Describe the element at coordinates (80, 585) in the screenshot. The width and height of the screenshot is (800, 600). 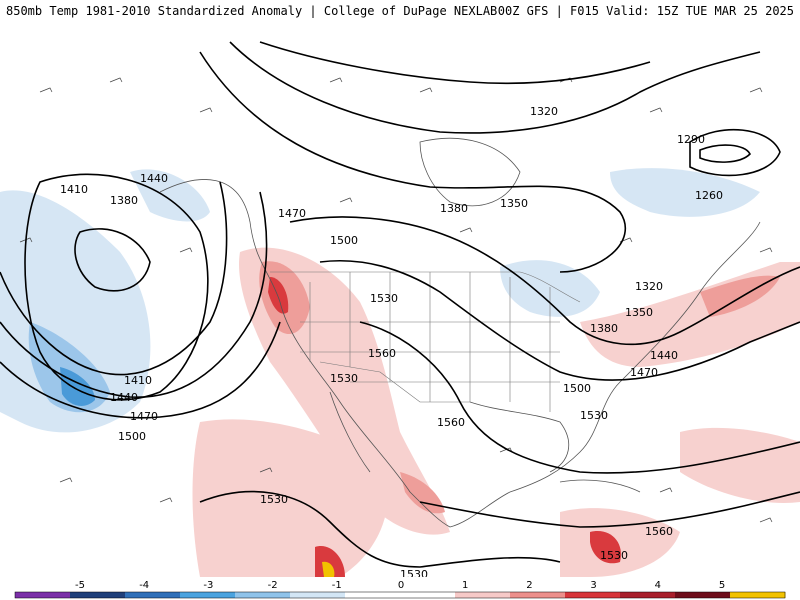
I see `color-scale-tick-label: -5` at that location.